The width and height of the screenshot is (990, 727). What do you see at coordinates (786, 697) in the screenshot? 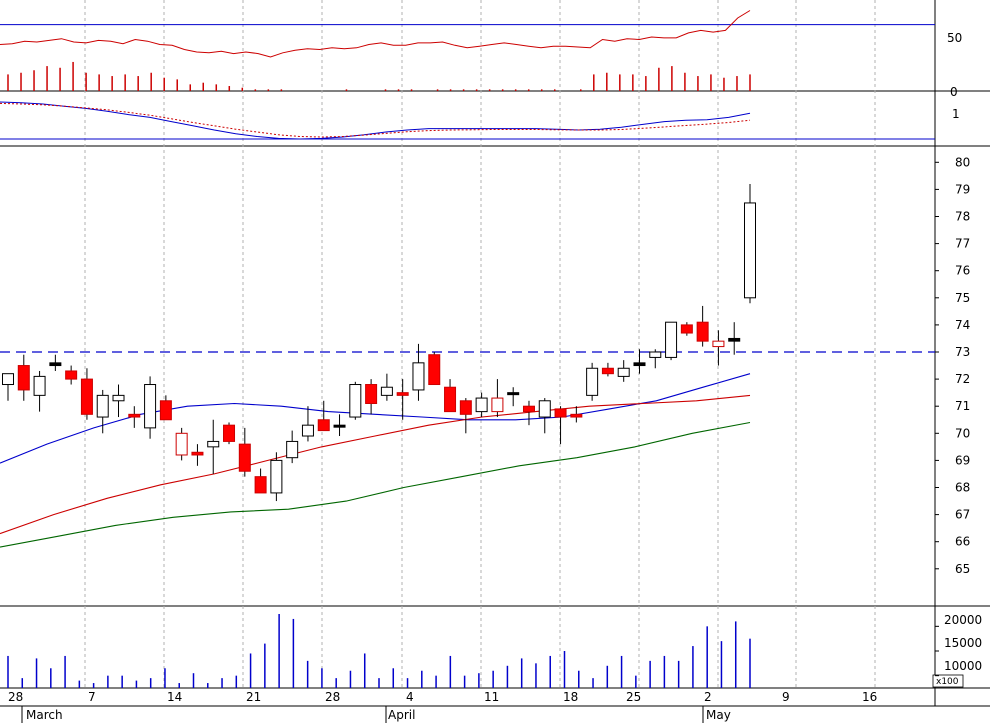
I see `day-label: 9` at bounding box center [786, 697].